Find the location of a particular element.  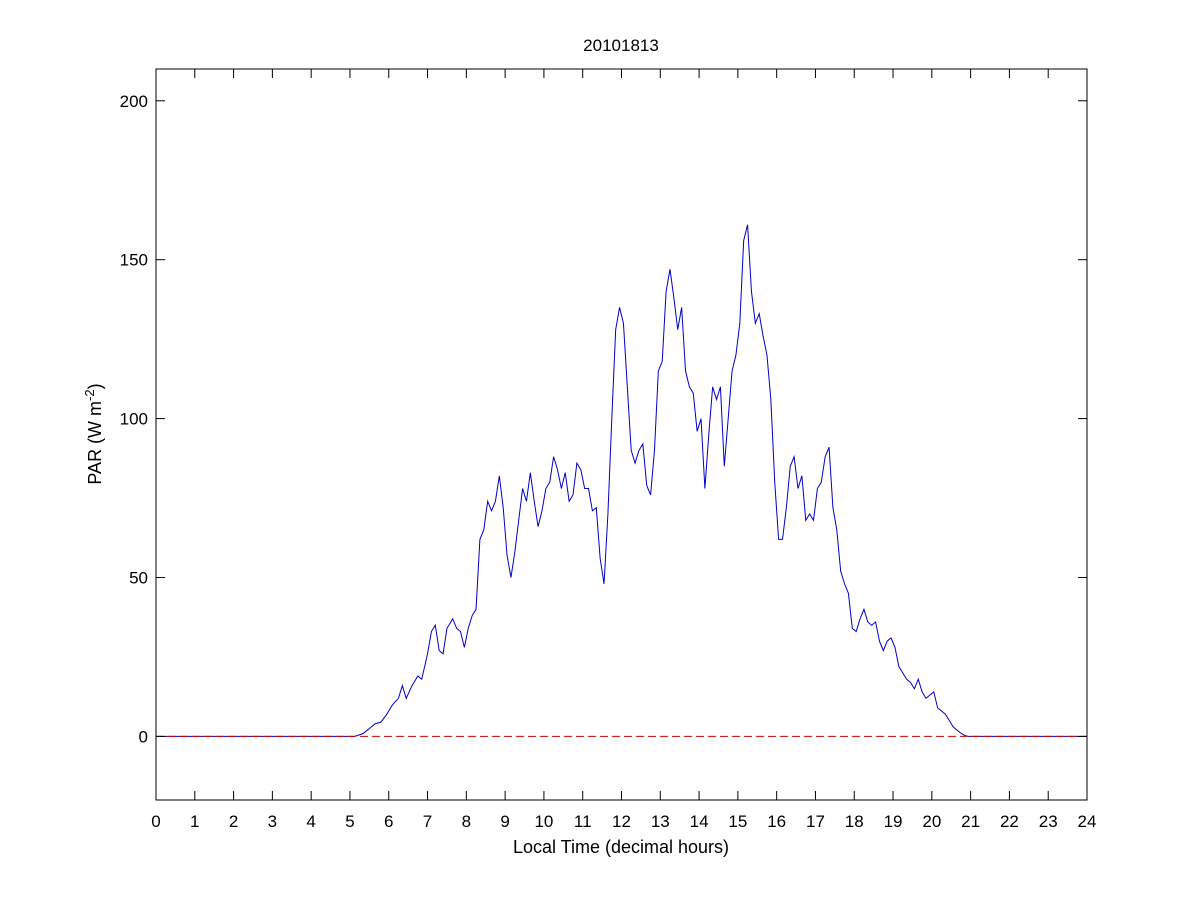

y-axis-label-superscript: -2 is located at coordinates (89, 395).